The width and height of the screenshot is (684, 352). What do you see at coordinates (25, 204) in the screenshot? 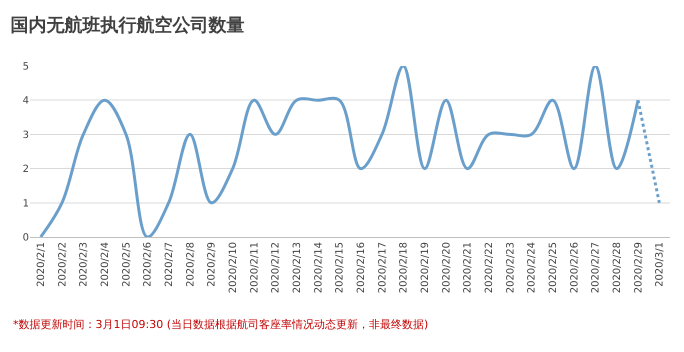
I see `y-tick-label: 1` at bounding box center [25, 204].